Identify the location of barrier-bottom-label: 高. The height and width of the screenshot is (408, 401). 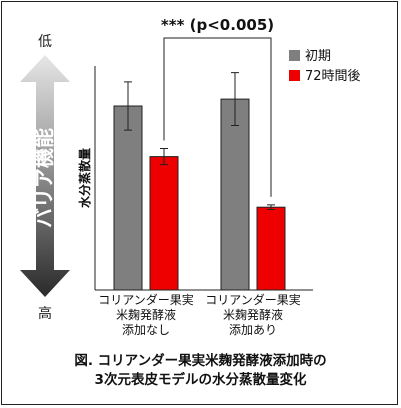
(45, 313).